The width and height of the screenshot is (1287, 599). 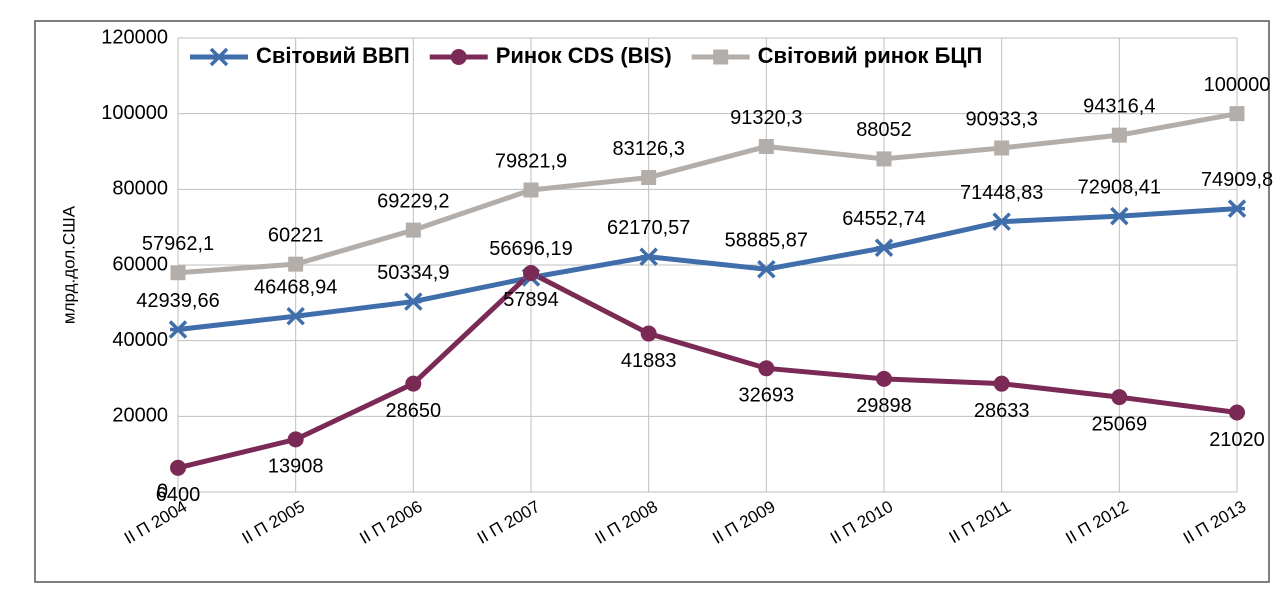 I want to click on data-label: 74909,8, so click(x=1237, y=180).